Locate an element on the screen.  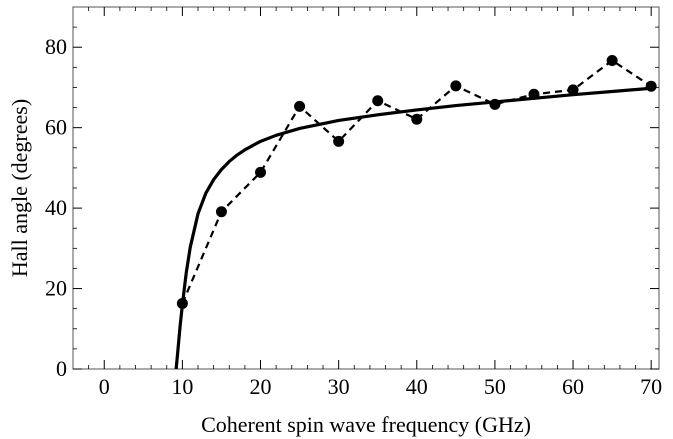
x-tick-label: 50 is located at coordinates (495, 386).